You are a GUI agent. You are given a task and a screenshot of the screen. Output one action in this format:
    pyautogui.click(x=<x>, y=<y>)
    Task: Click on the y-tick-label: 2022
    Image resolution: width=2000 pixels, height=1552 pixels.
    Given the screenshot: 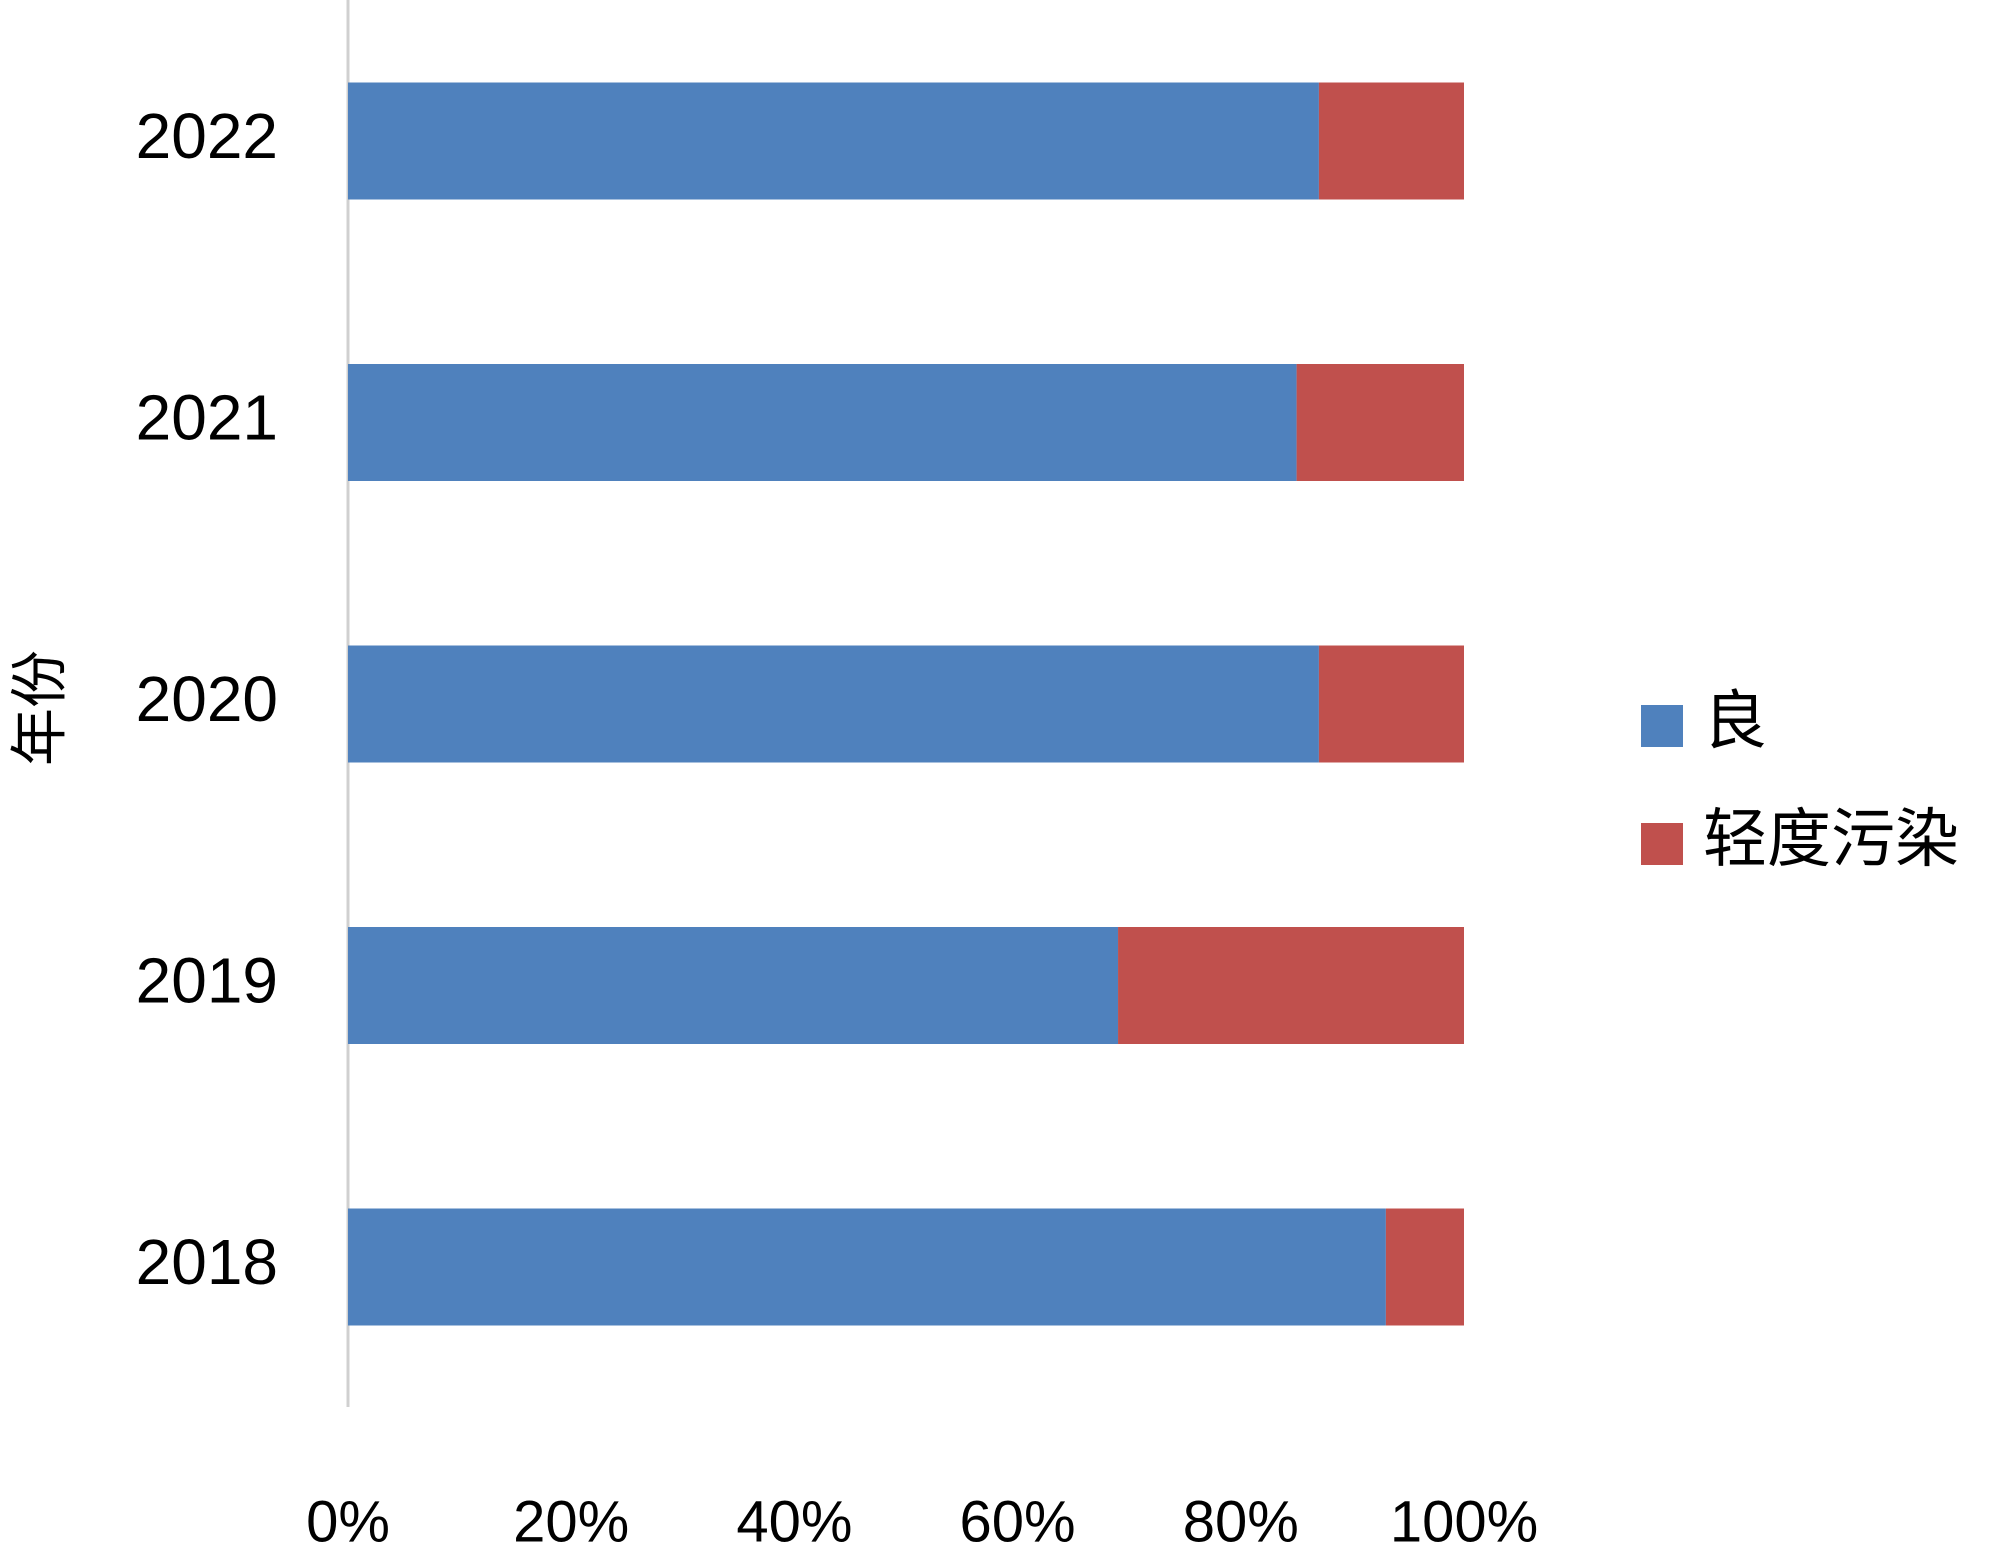 What is the action you would take?
    pyautogui.click(x=207, y=136)
    